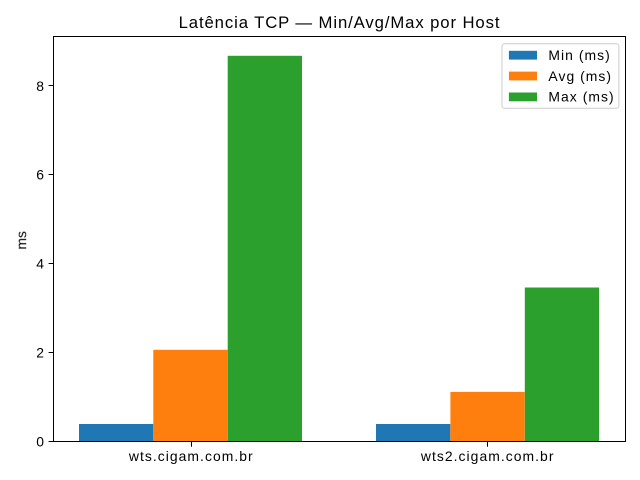 This screenshot has height=480, width=640. I want to click on svg-text: ms, so click(21, 240).